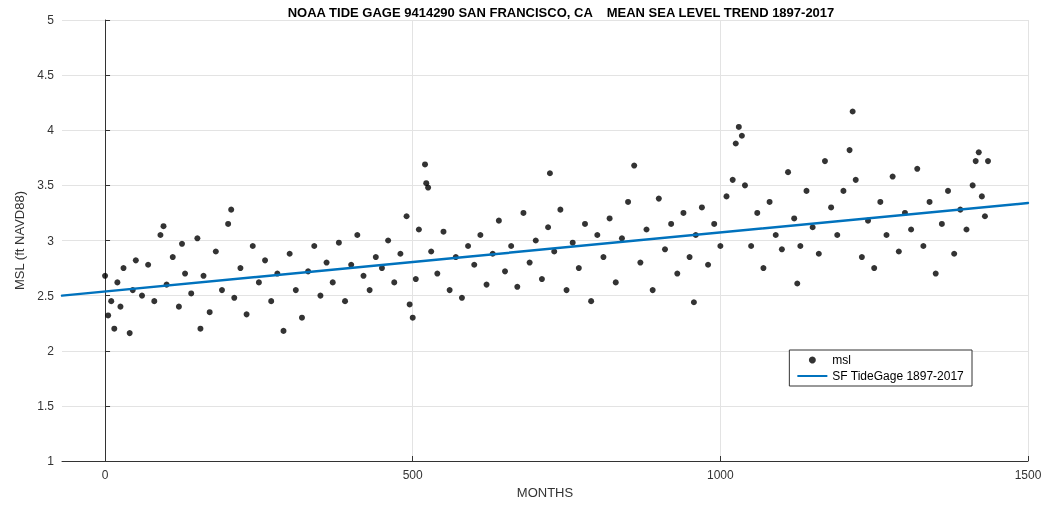  What do you see at coordinates (51, 350) in the screenshot?
I see `y-tick-label: 2` at bounding box center [51, 350].